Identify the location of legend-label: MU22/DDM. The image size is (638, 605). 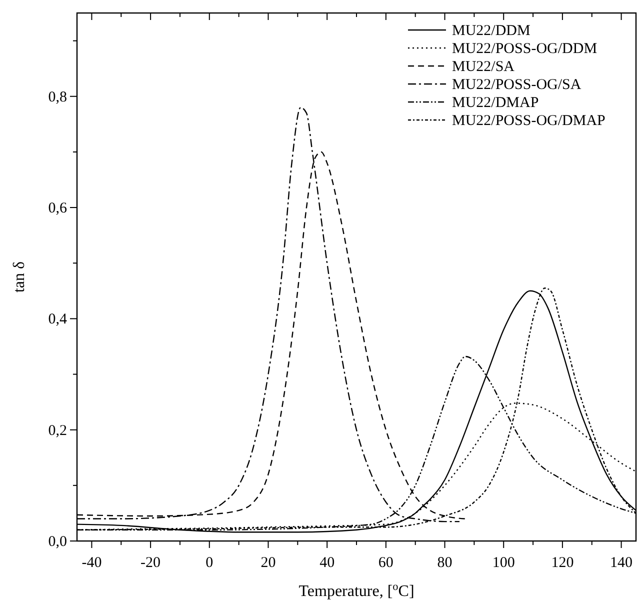
(491, 31).